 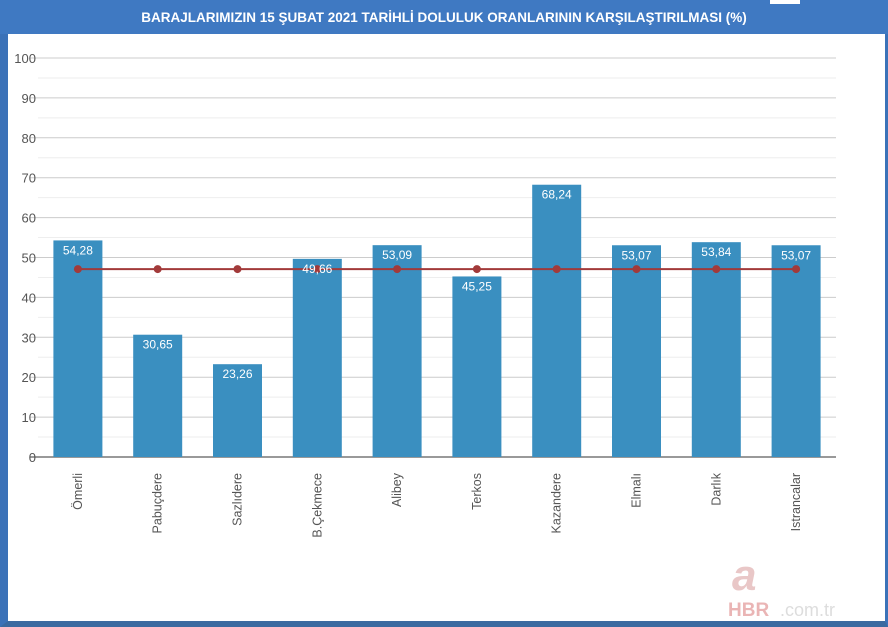 What do you see at coordinates (158, 345) in the screenshot?
I see `data-label: 30,65` at bounding box center [158, 345].